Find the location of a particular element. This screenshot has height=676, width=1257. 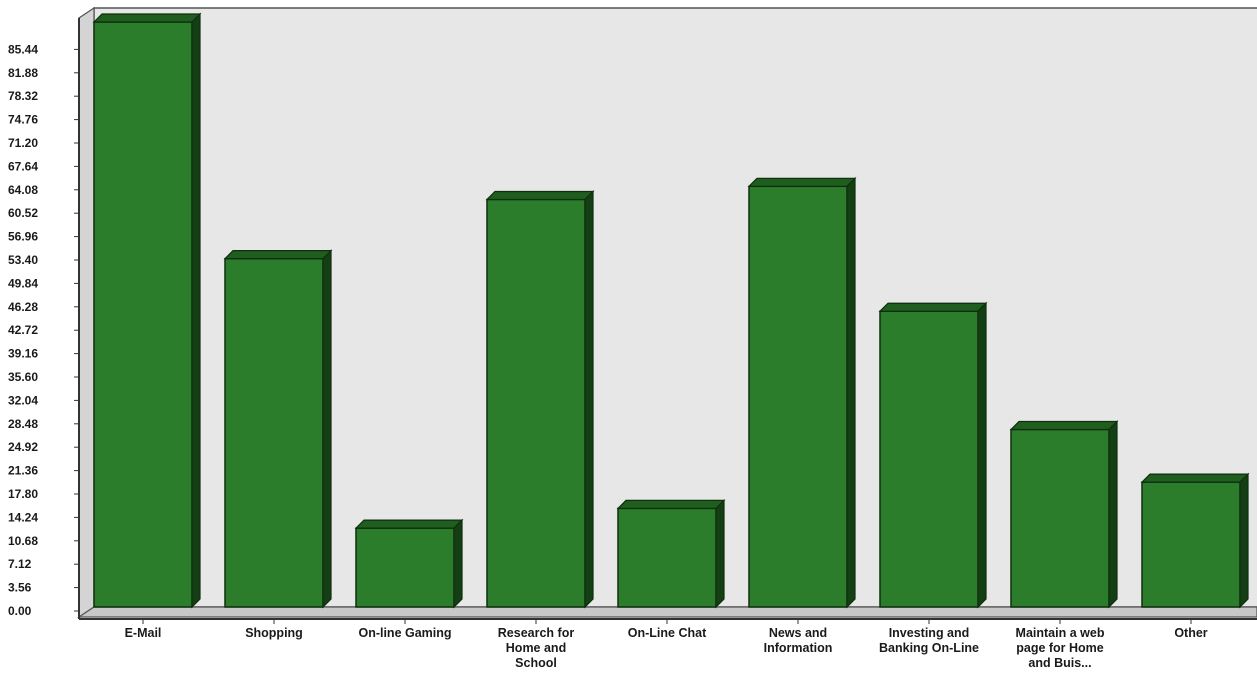

x-tick-label: Shopping is located at coordinates (274, 633).